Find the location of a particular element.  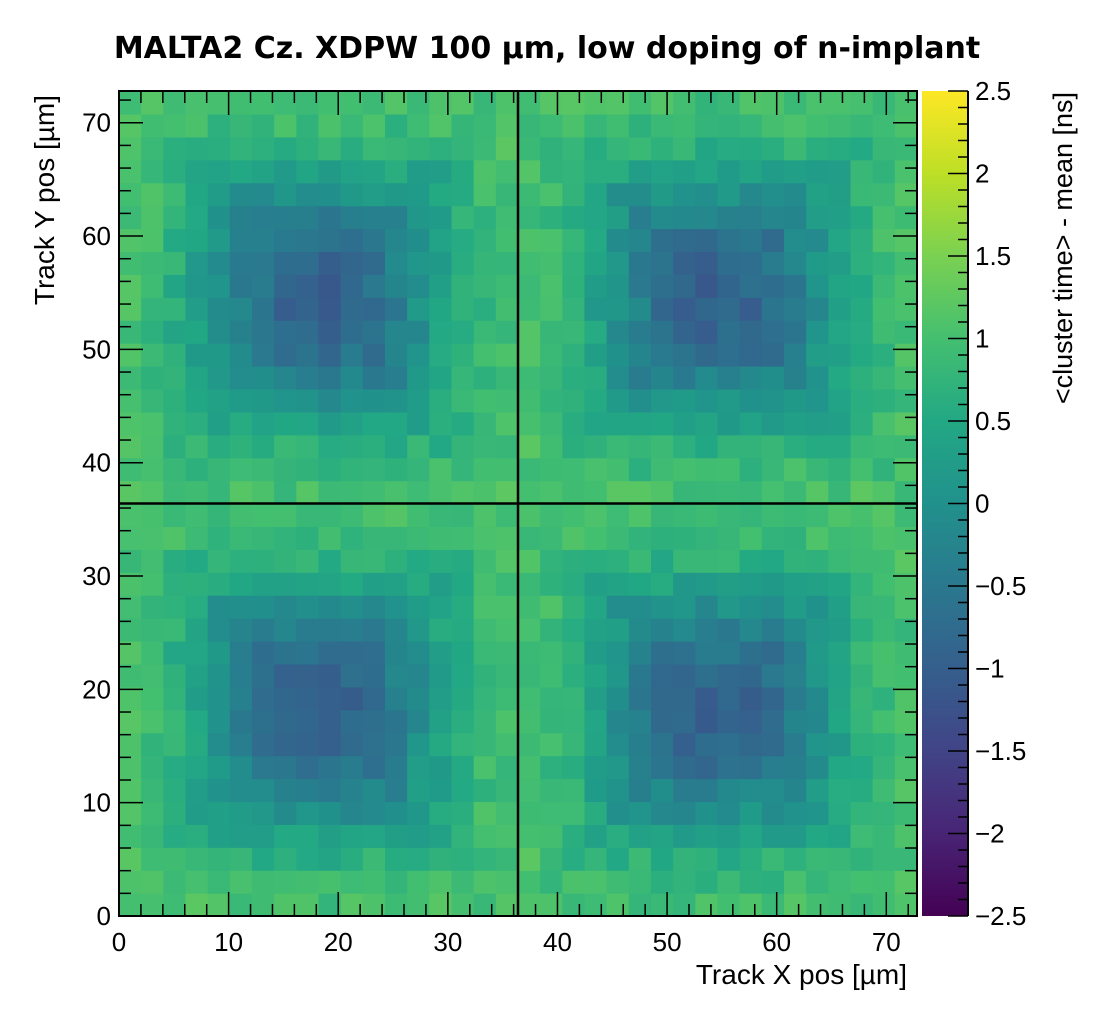

x-axis-title: Track X pos [µm] is located at coordinates (801, 974).